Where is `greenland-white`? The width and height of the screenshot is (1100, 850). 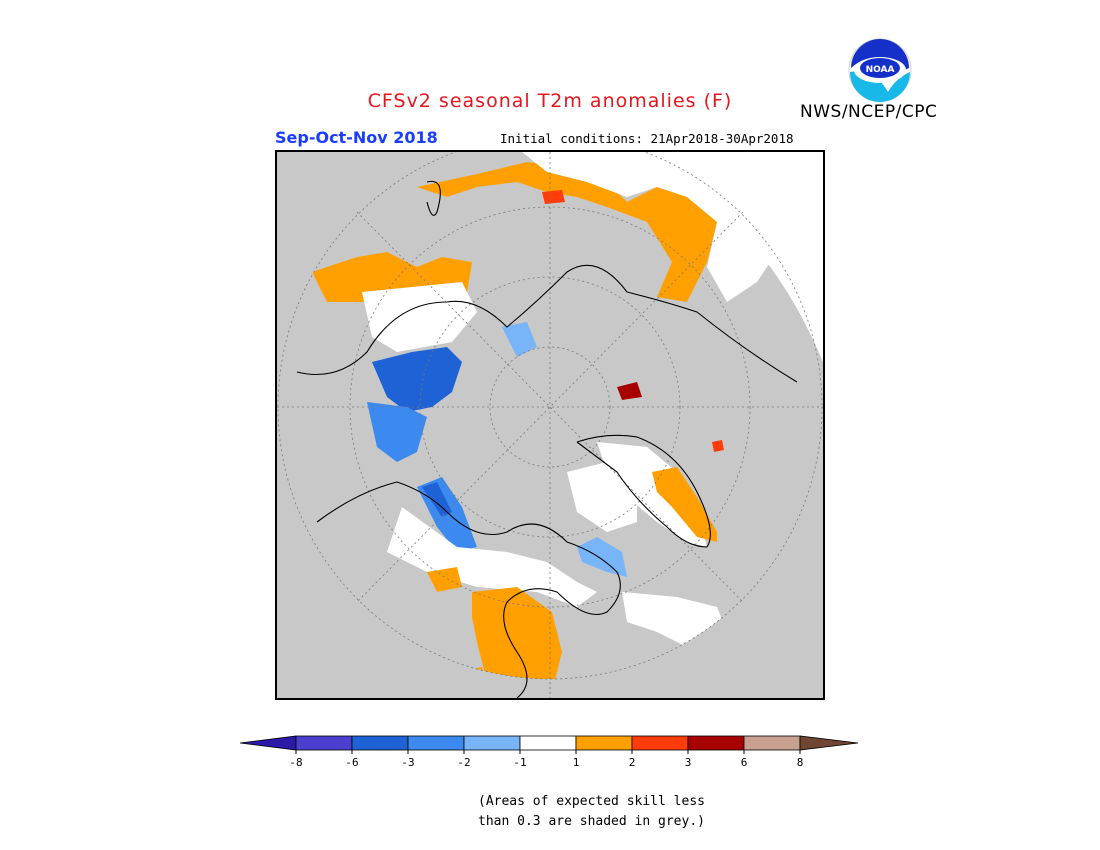 greenland-white is located at coordinates (652, 494).